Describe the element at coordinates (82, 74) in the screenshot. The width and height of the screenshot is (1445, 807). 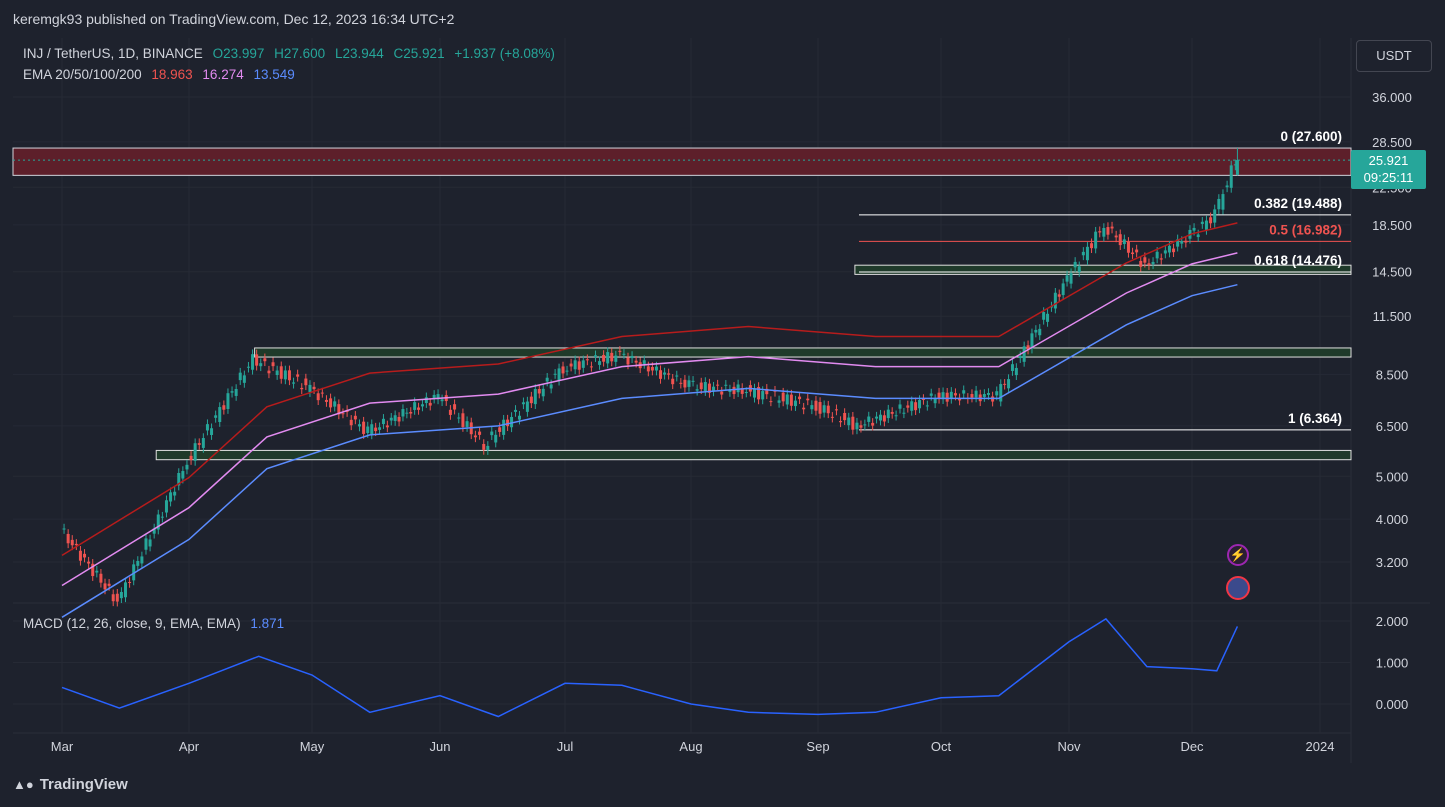
I see `ema-label: EMA 20/50/100/200` at that location.